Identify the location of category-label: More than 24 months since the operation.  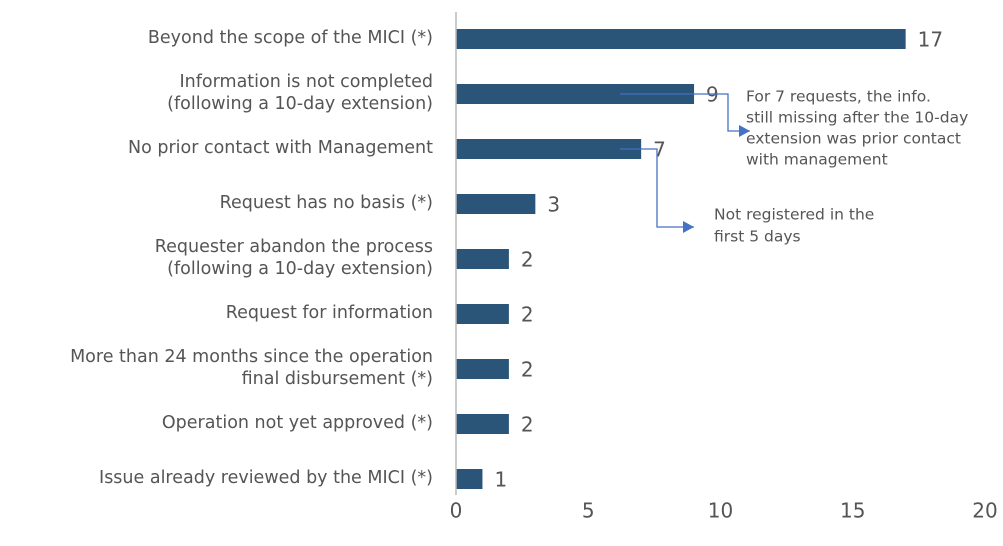
(251, 357).